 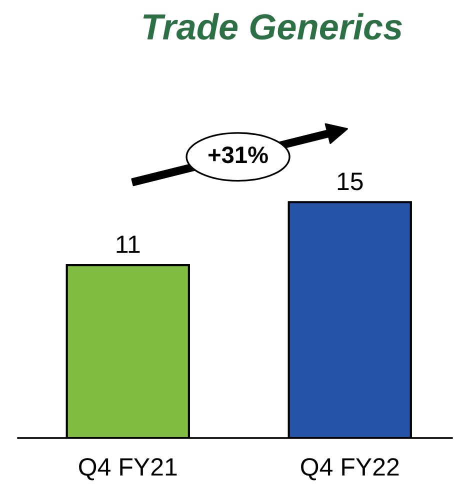 I want to click on data-label: 15, so click(x=350, y=181).